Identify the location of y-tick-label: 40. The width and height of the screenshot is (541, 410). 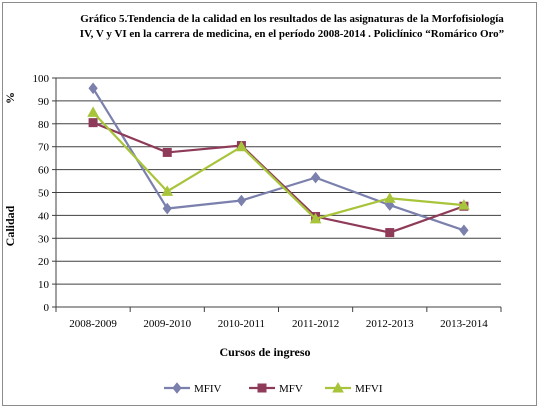
(44, 216).